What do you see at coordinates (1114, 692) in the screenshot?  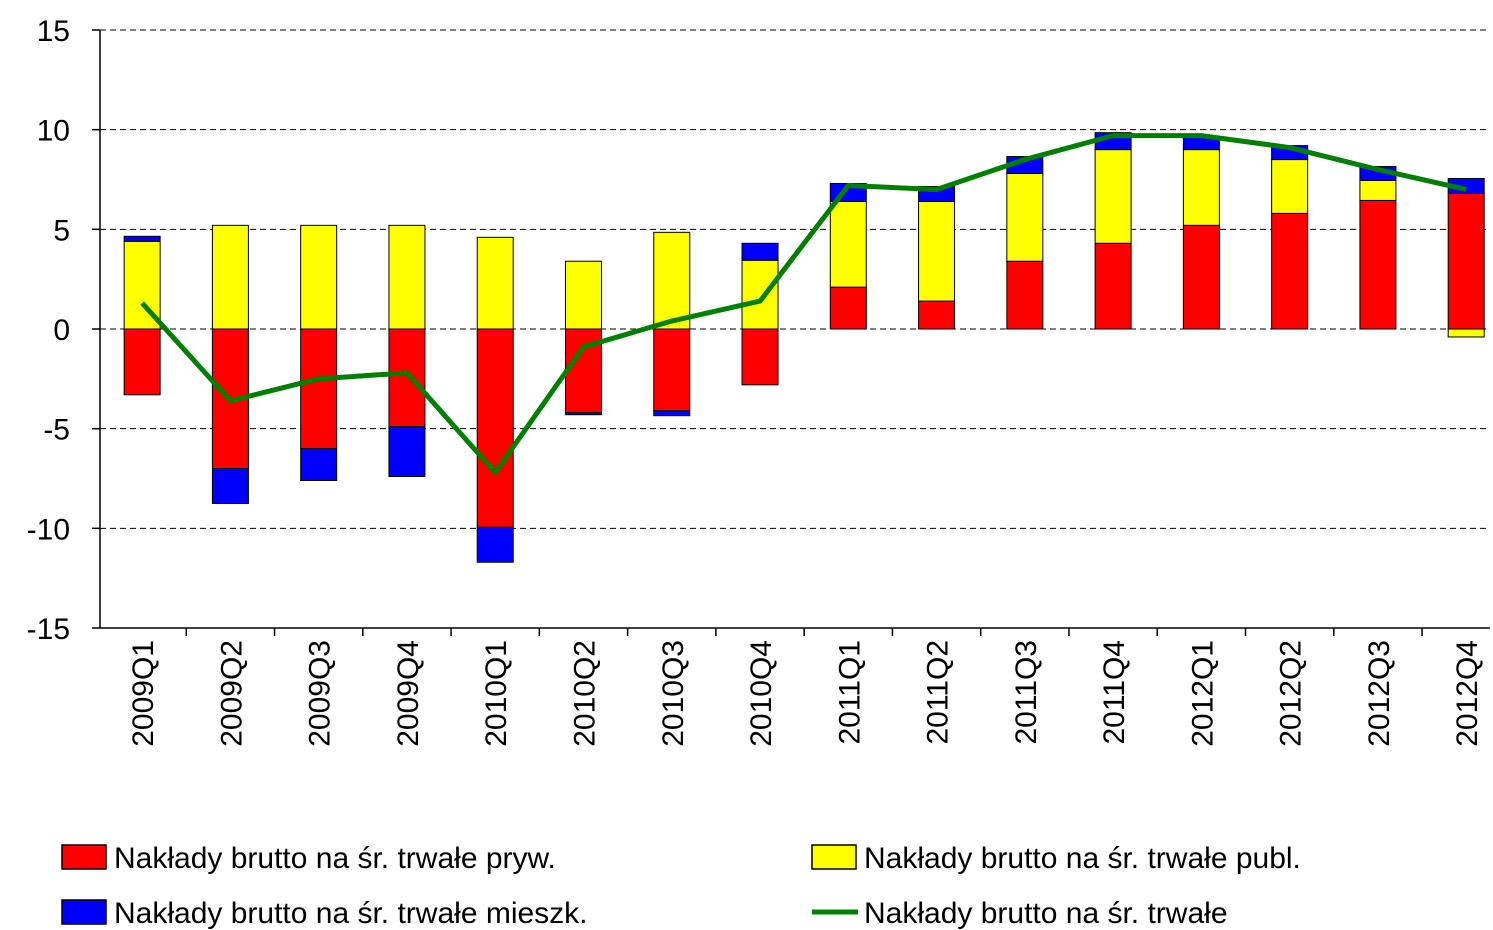 I see `x-tick-label: 2011Q4` at bounding box center [1114, 692].